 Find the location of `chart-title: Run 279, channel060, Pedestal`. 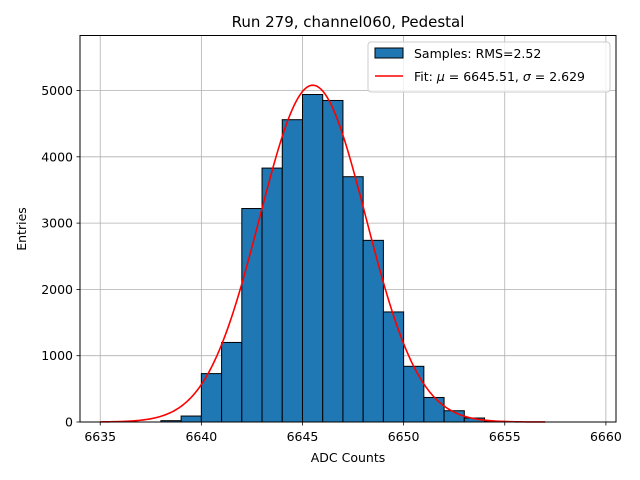

chart-title: Run 279, channel060, Pedestal is located at coordinates (348, 22).